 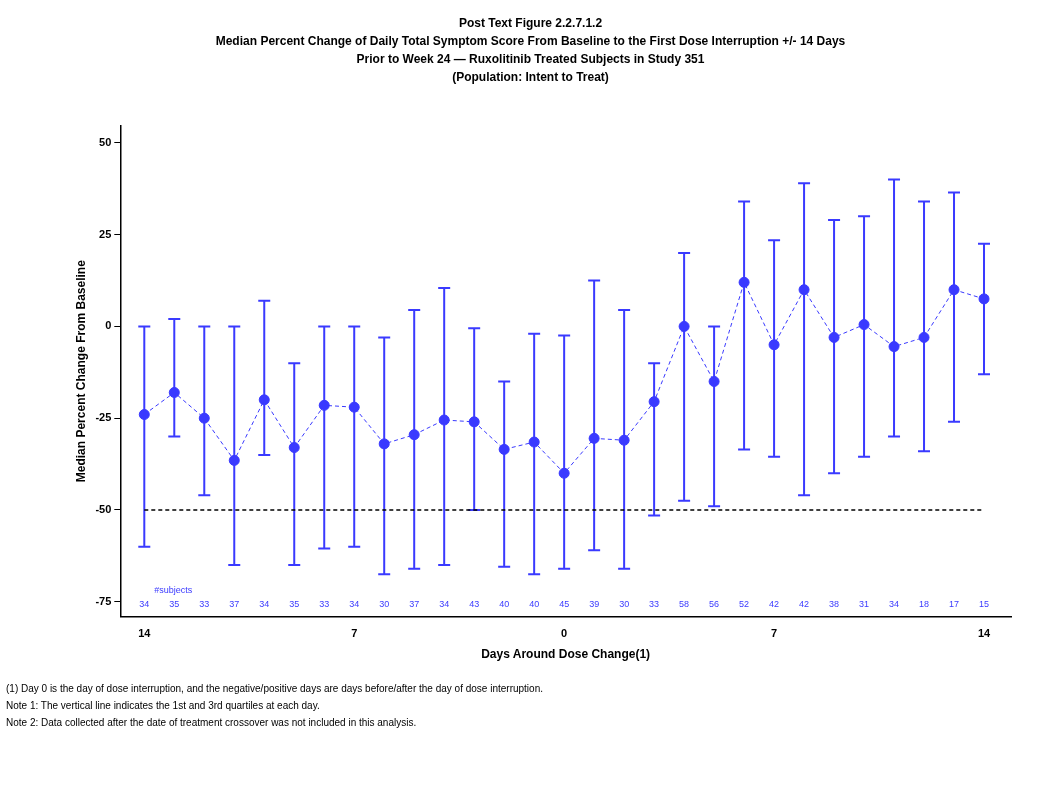 I want to click on text: (1) Day 0 is the day of dose interruption, and the negative/positive days are days before/after the day of dose interruption., so click(x=275, y=689).